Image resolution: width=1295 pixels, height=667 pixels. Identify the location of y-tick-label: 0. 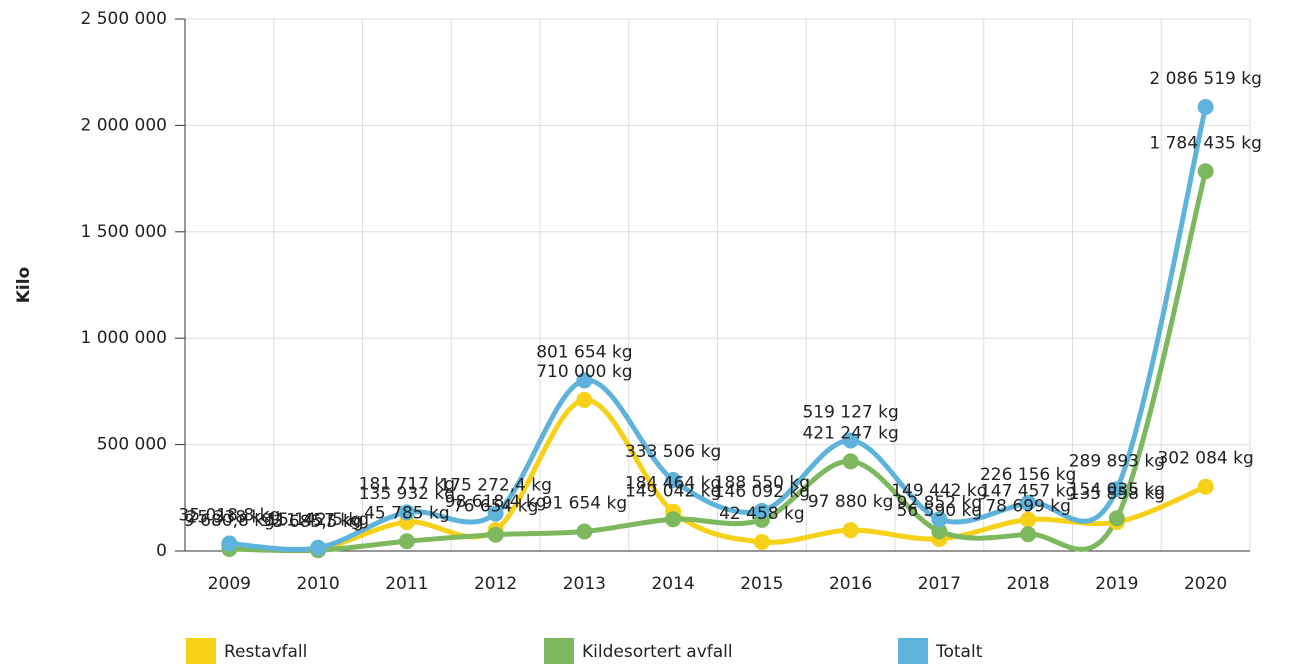
(161, 551).